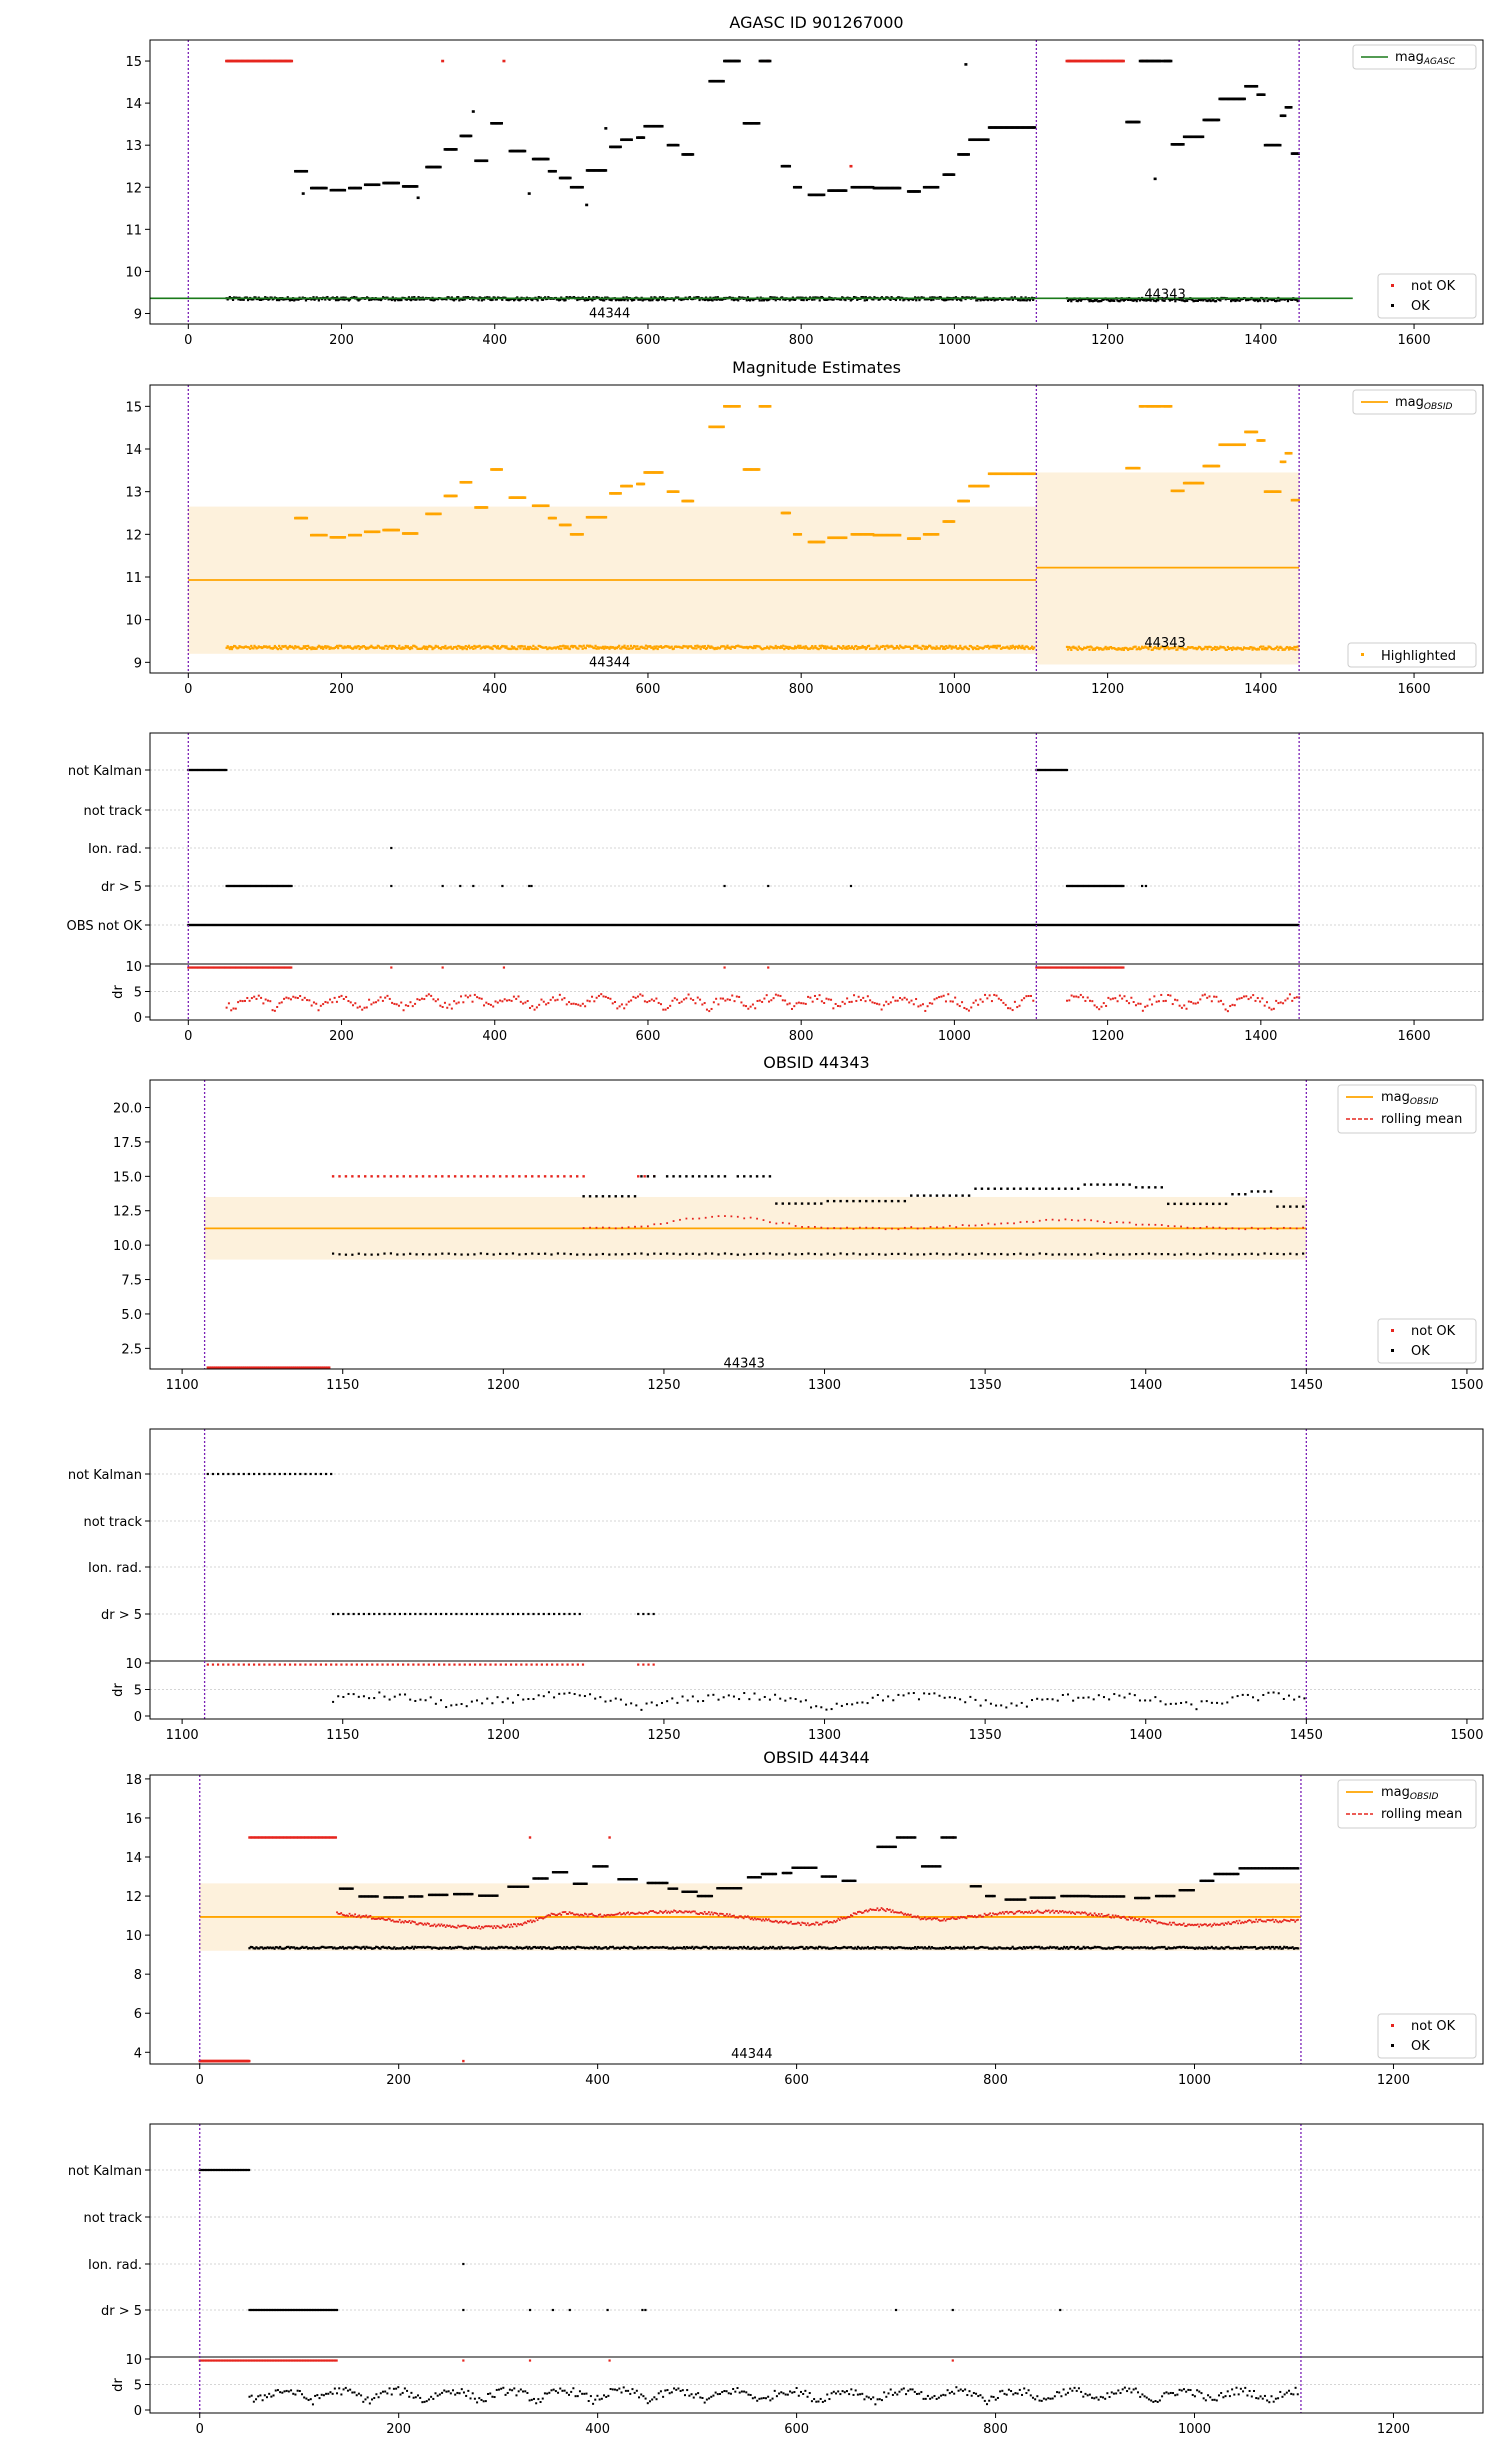 The image size is (1500, 2450). Describe the element at coordinates (188, 689) in the screenshot. I see `x-tick-label: 0` at that location.